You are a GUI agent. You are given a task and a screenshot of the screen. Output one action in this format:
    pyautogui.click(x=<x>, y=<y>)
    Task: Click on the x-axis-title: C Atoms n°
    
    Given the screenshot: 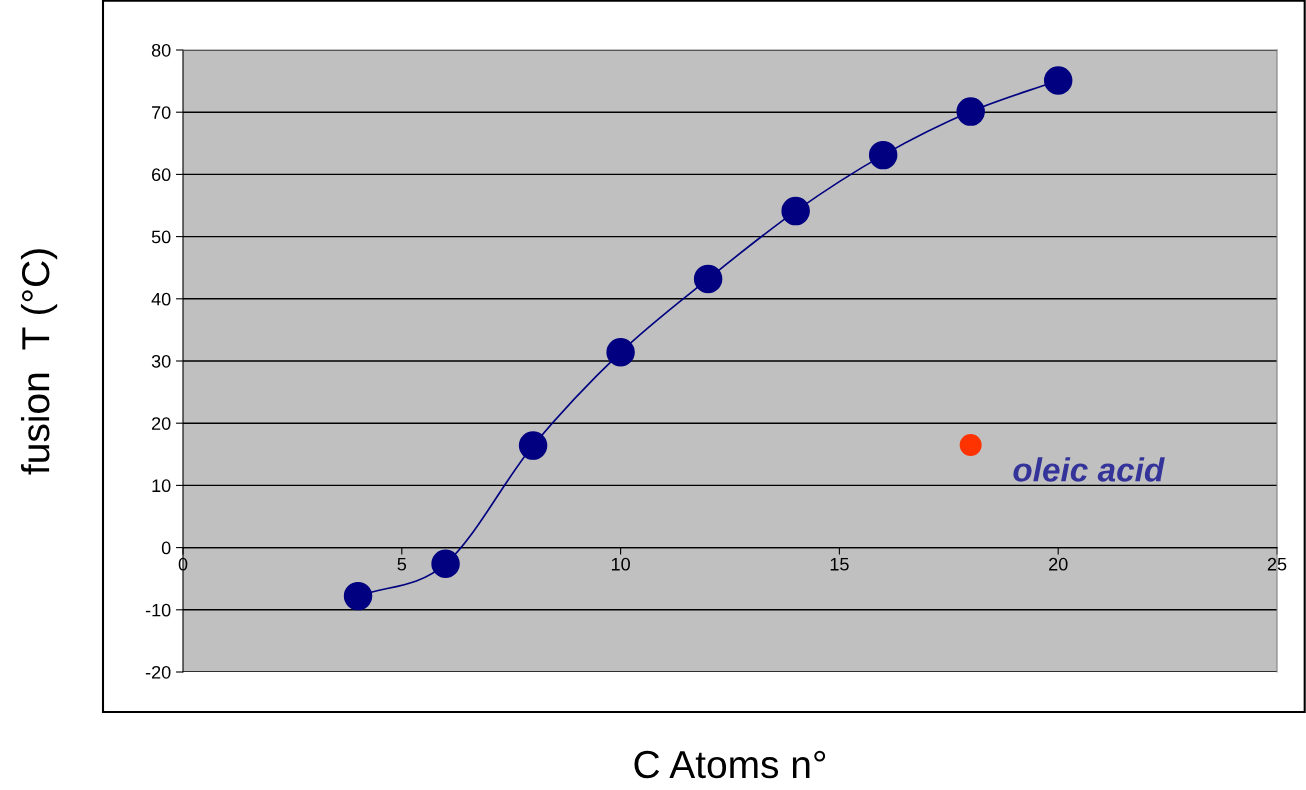 What is the action you would take?
    pyautogui.click(x=730, y=764)
    